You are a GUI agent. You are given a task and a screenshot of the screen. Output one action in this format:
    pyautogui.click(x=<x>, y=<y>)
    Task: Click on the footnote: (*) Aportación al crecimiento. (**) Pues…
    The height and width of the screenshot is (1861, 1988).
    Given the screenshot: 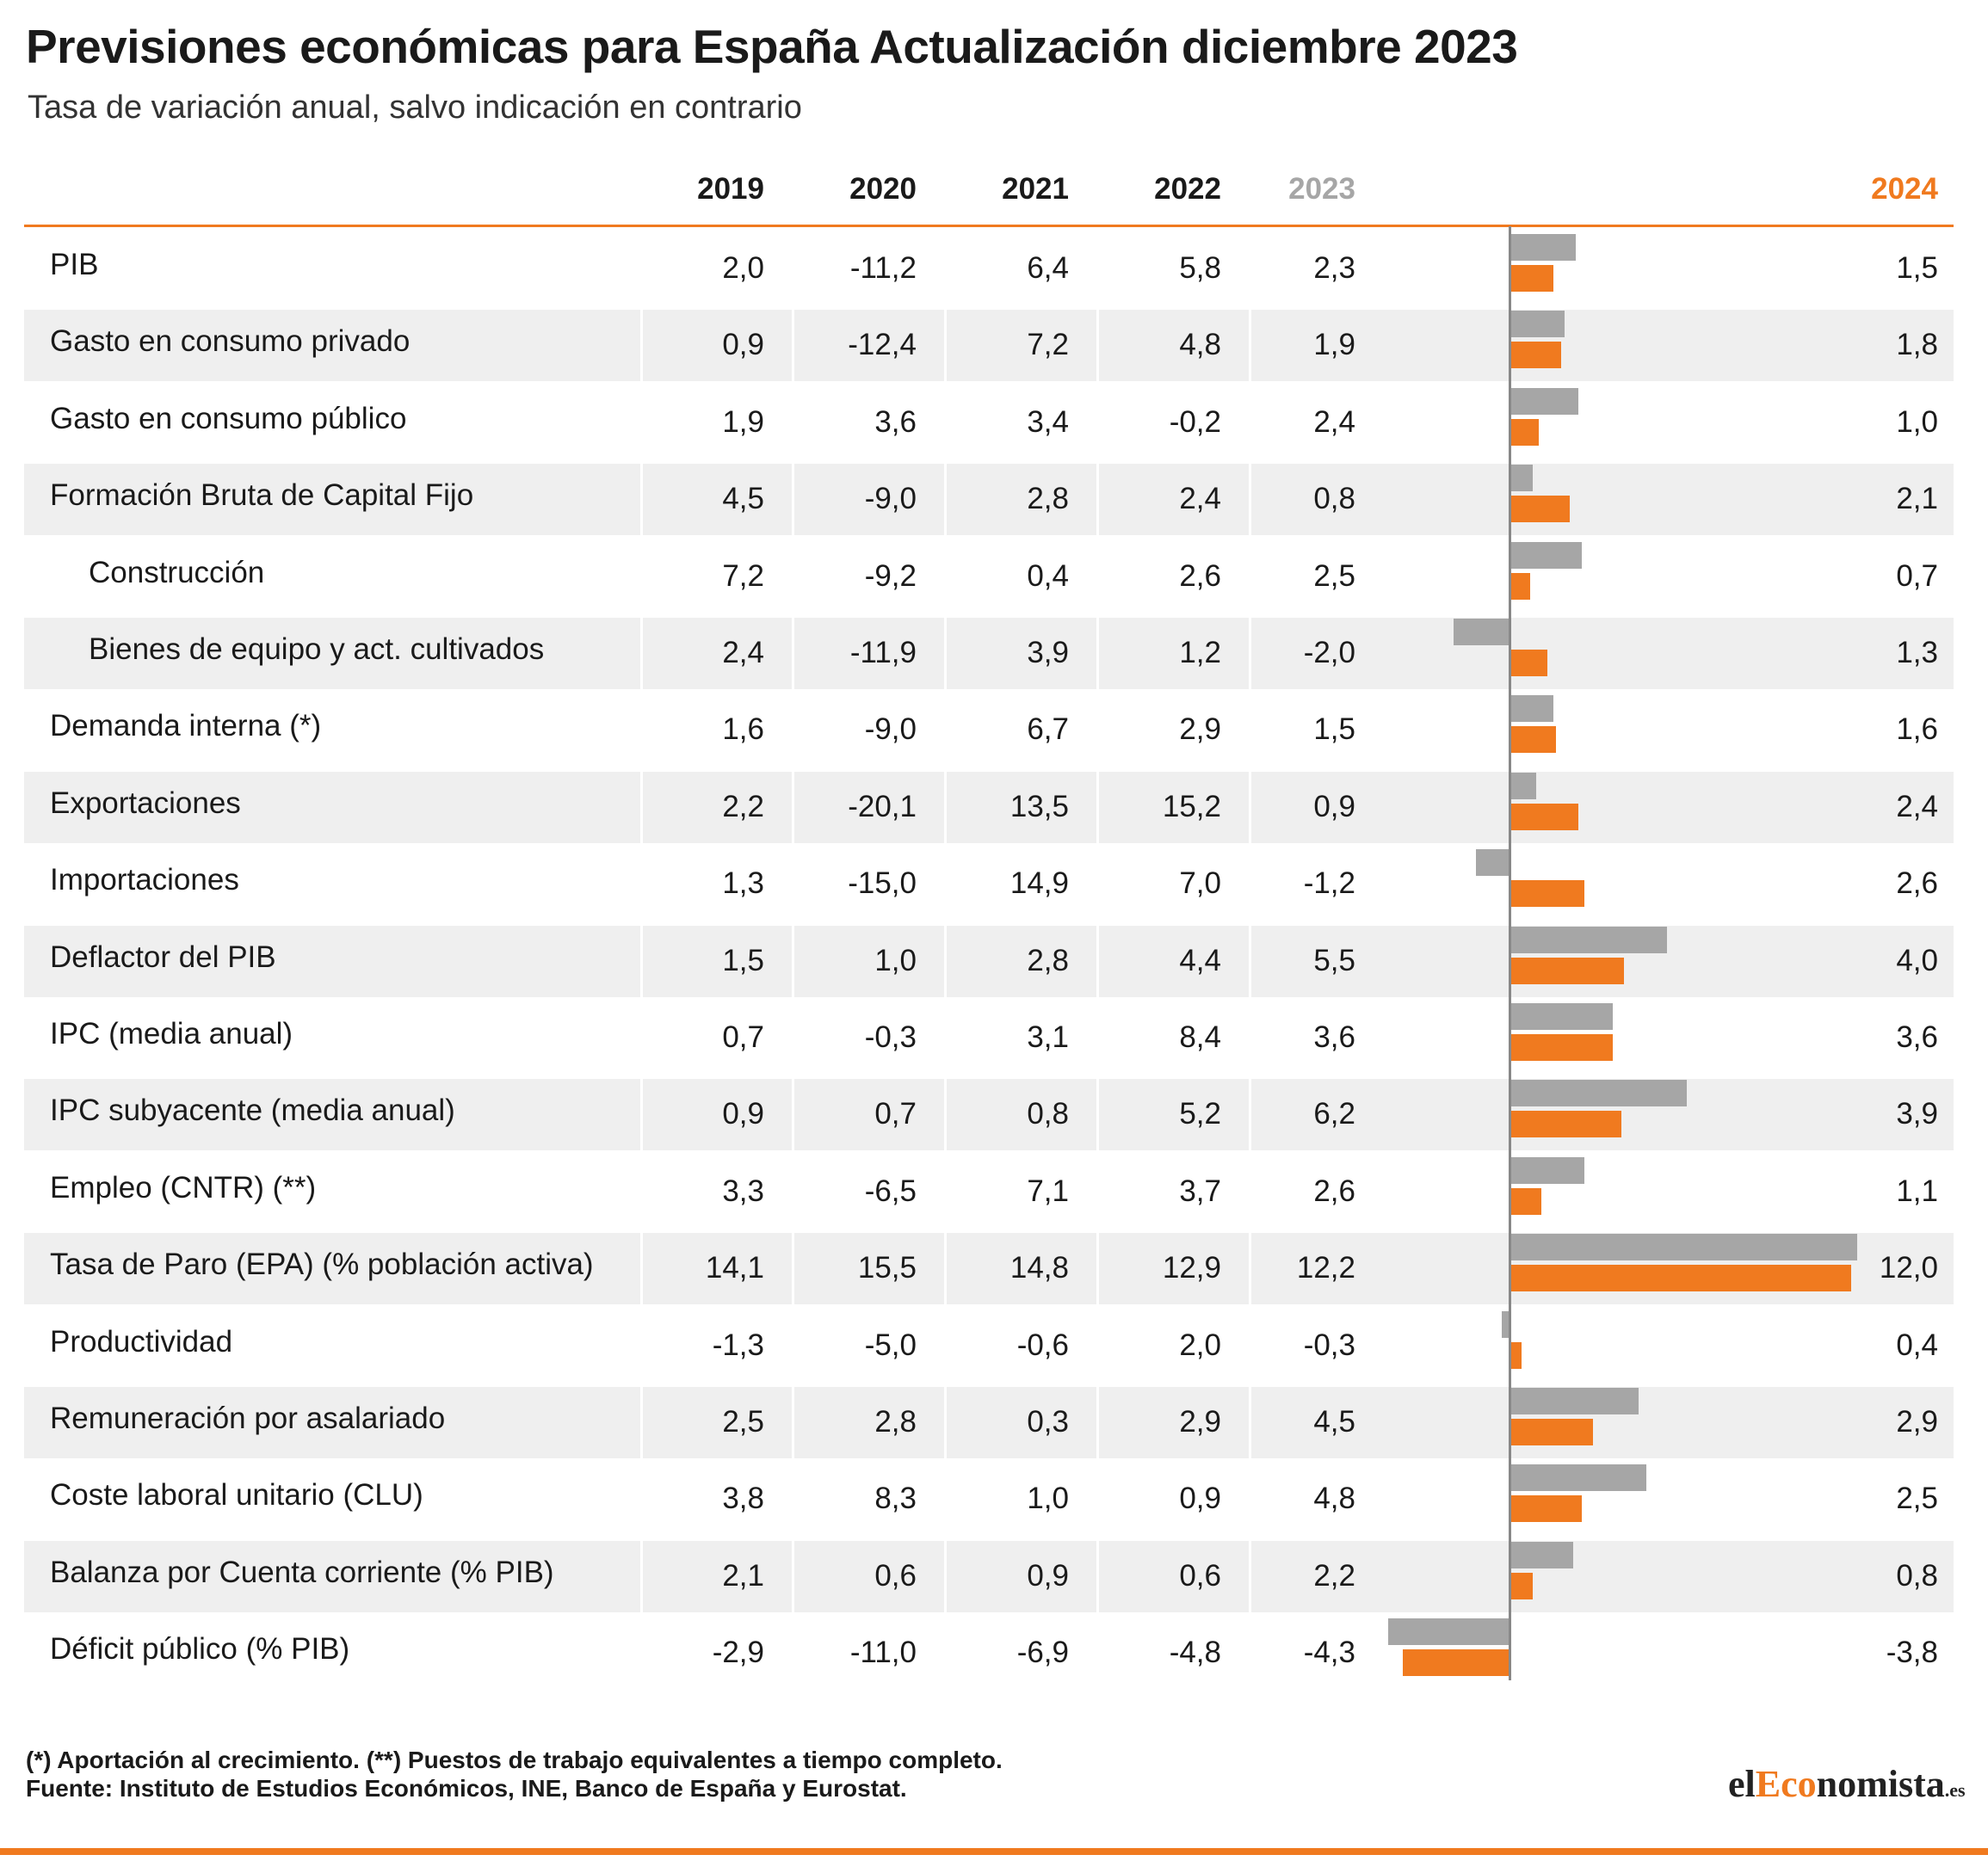 What is the action you would take?
    pyautogui.click(x=514, y=1760)
    